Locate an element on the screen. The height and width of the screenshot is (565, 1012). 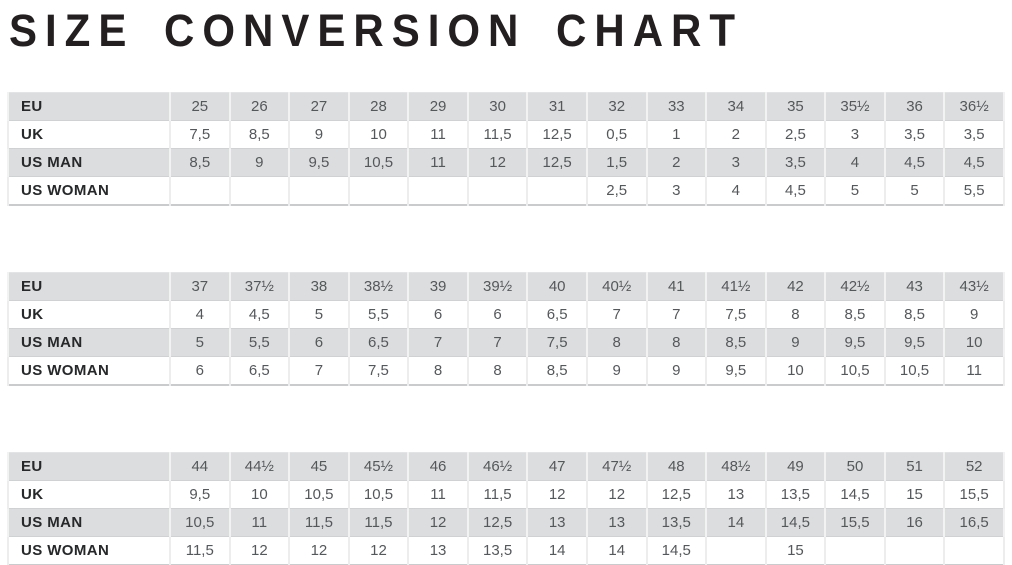
table-row-uk: UK 7,5 8,5 9 10 11 11,5 12,5 0,5 1 2 2,5 3 3,5 3,5 is located at coordinates (506, 134).